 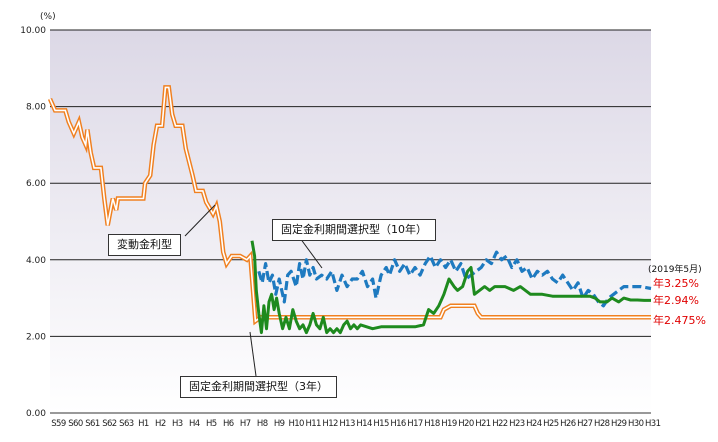 I want to click on x-tick-label: H17, so click(x=415, y=424).